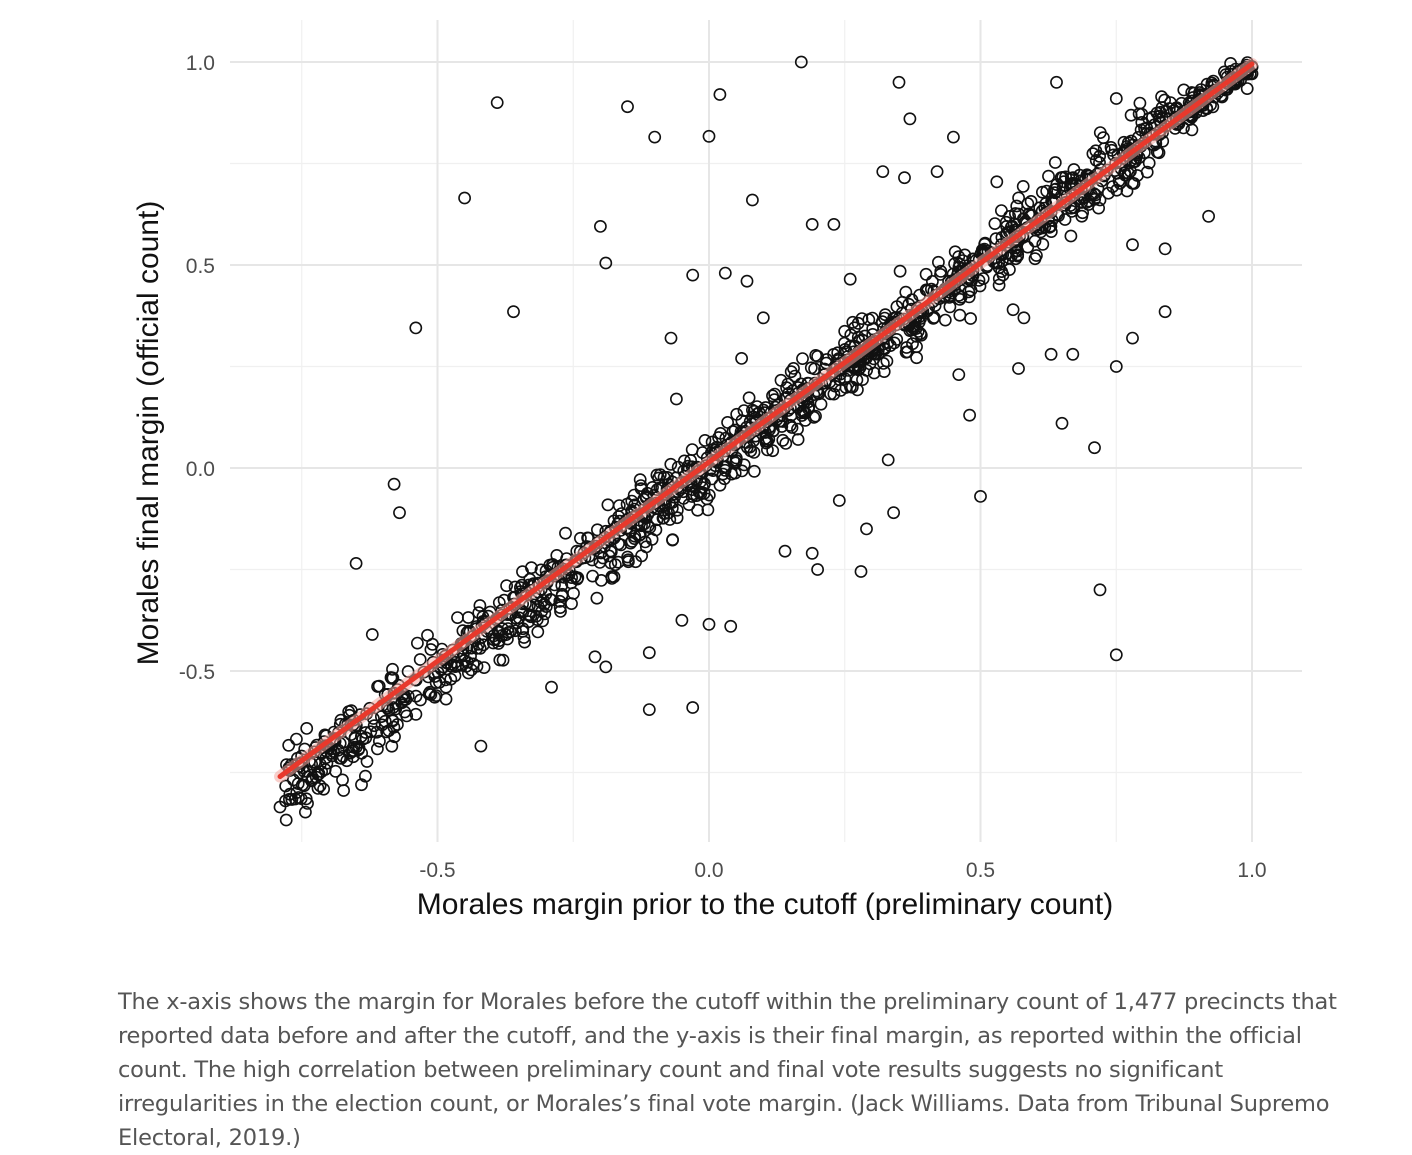 The width and height of the screenshot is (1412, 1155). I want to click on x-tick-label: 1.0, so click(1251, 870).